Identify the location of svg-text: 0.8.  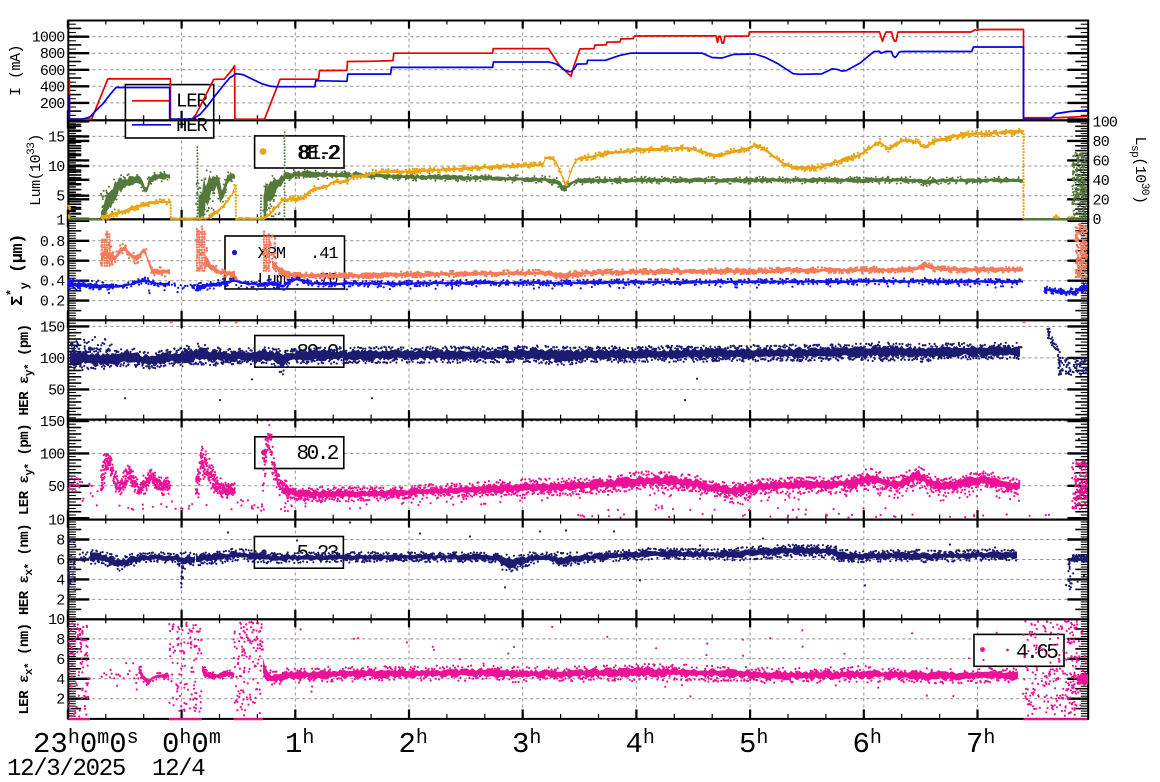
(52, 242).